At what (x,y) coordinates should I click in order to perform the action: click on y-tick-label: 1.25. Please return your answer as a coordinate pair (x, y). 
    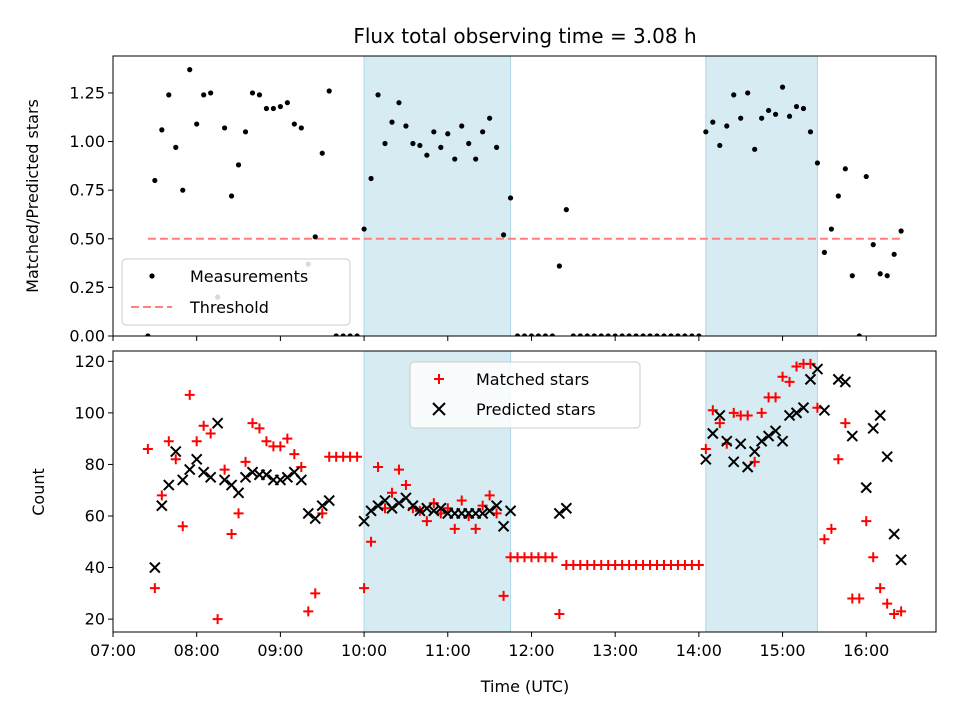
    Looking at the image, I should click on (87, 92).